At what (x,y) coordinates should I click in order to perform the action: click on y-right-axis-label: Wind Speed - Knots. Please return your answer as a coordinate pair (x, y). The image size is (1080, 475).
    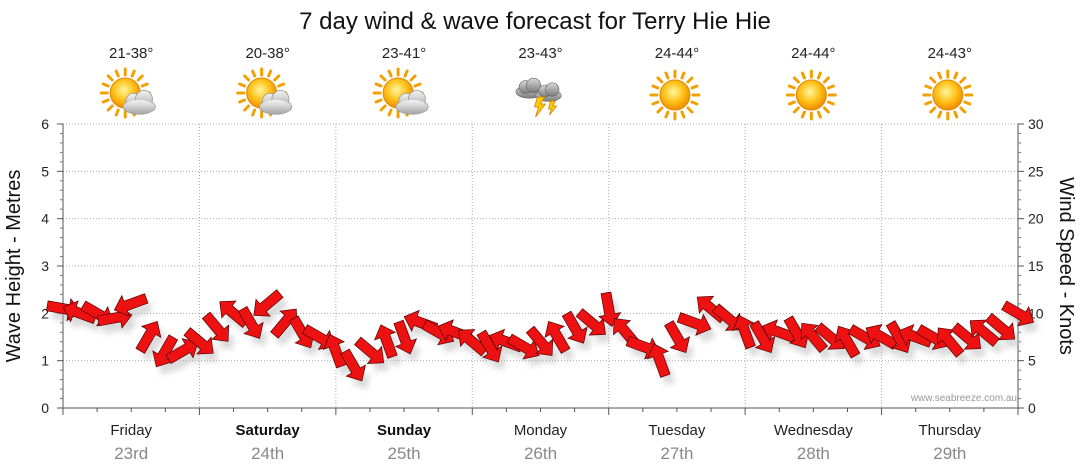
    Looking at the image, I should click on (1066, 266).